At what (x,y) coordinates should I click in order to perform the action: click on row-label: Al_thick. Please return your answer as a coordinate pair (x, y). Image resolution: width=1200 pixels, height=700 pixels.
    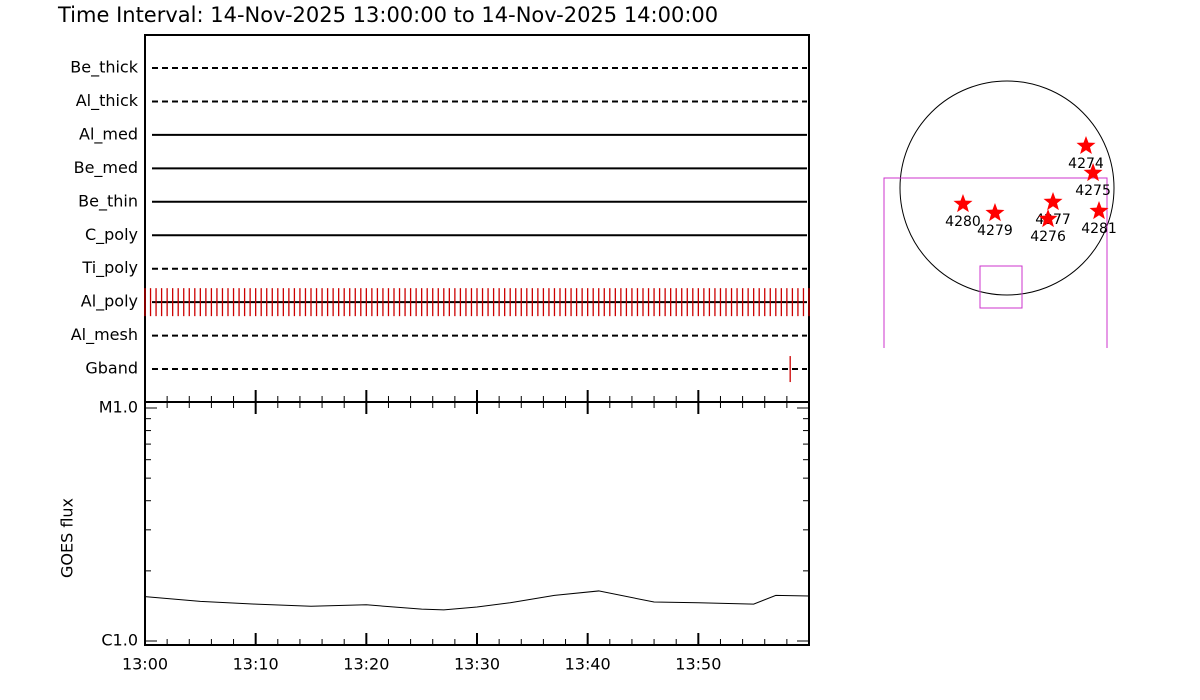
    Looking at the image, I should click on (107, 101).